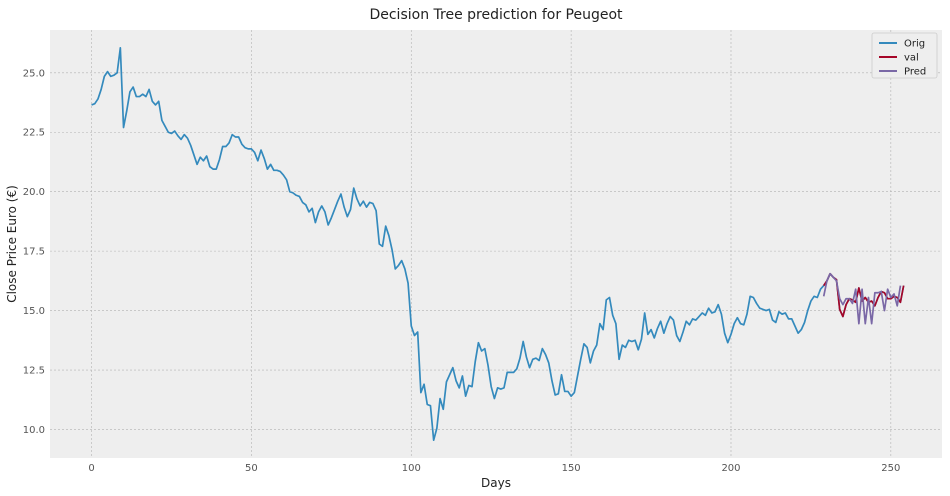 The image size is (950, 496). What do you see at coordinates (91, 468) in the screenshot?
I see `x-tick-label: 0` at bounding box center [91, 468].